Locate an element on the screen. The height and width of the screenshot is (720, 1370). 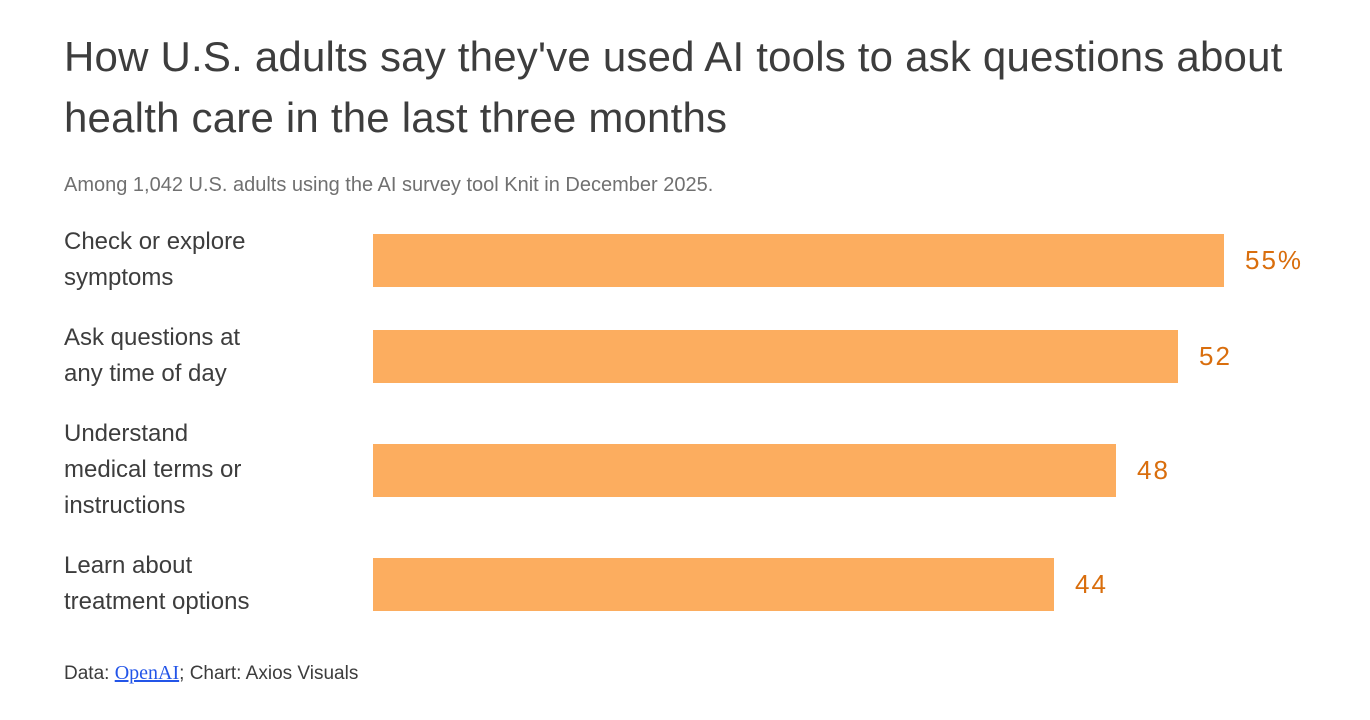
chart-row: Understand medical terms or instructions 48 is located at coordinates (685, 470).